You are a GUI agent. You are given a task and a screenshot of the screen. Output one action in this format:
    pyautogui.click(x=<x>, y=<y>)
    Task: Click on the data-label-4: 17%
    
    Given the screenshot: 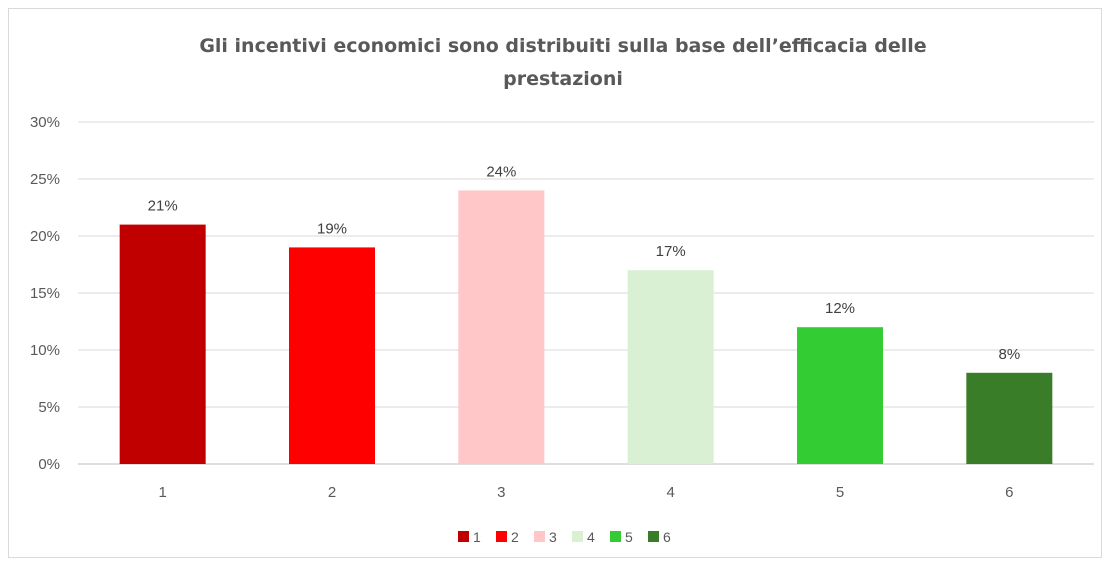 What is the action you would take?
    pyautogui.click(x=671, y=251)
    